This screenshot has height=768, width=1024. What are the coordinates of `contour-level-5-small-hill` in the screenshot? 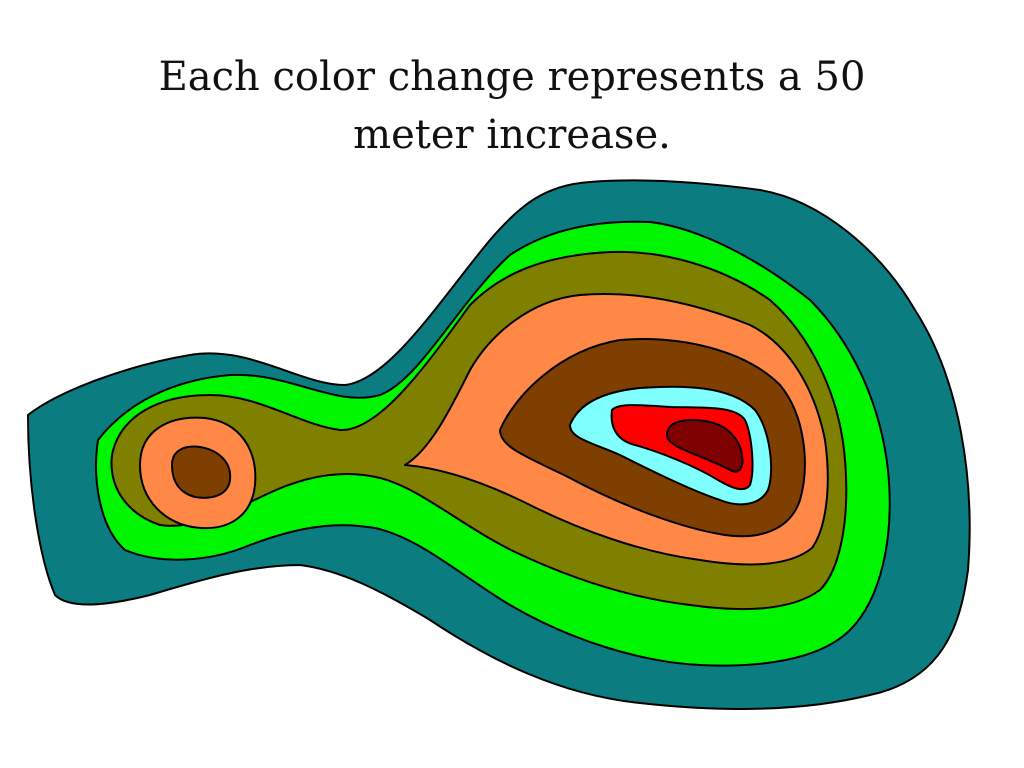 It's located at (201, 472).